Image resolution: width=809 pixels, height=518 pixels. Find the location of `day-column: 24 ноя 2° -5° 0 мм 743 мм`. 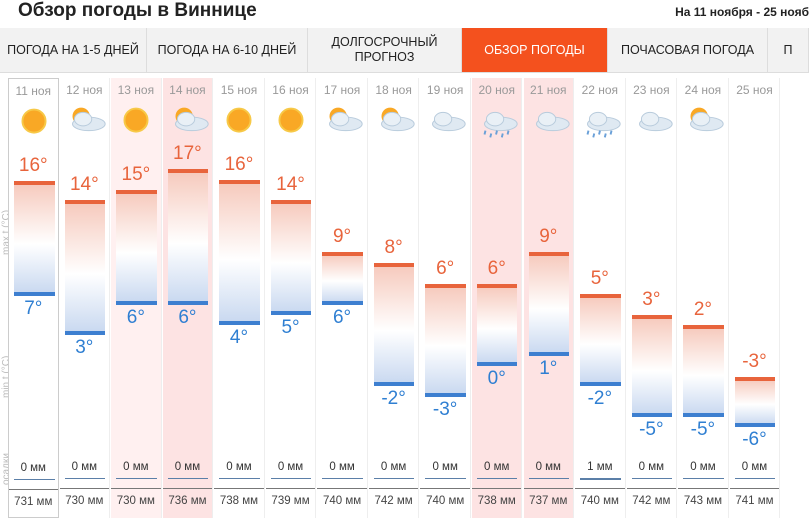

day-column: 24 ноя 2° -5° 0 мм 743 мм is located at coordinates (703, 298).